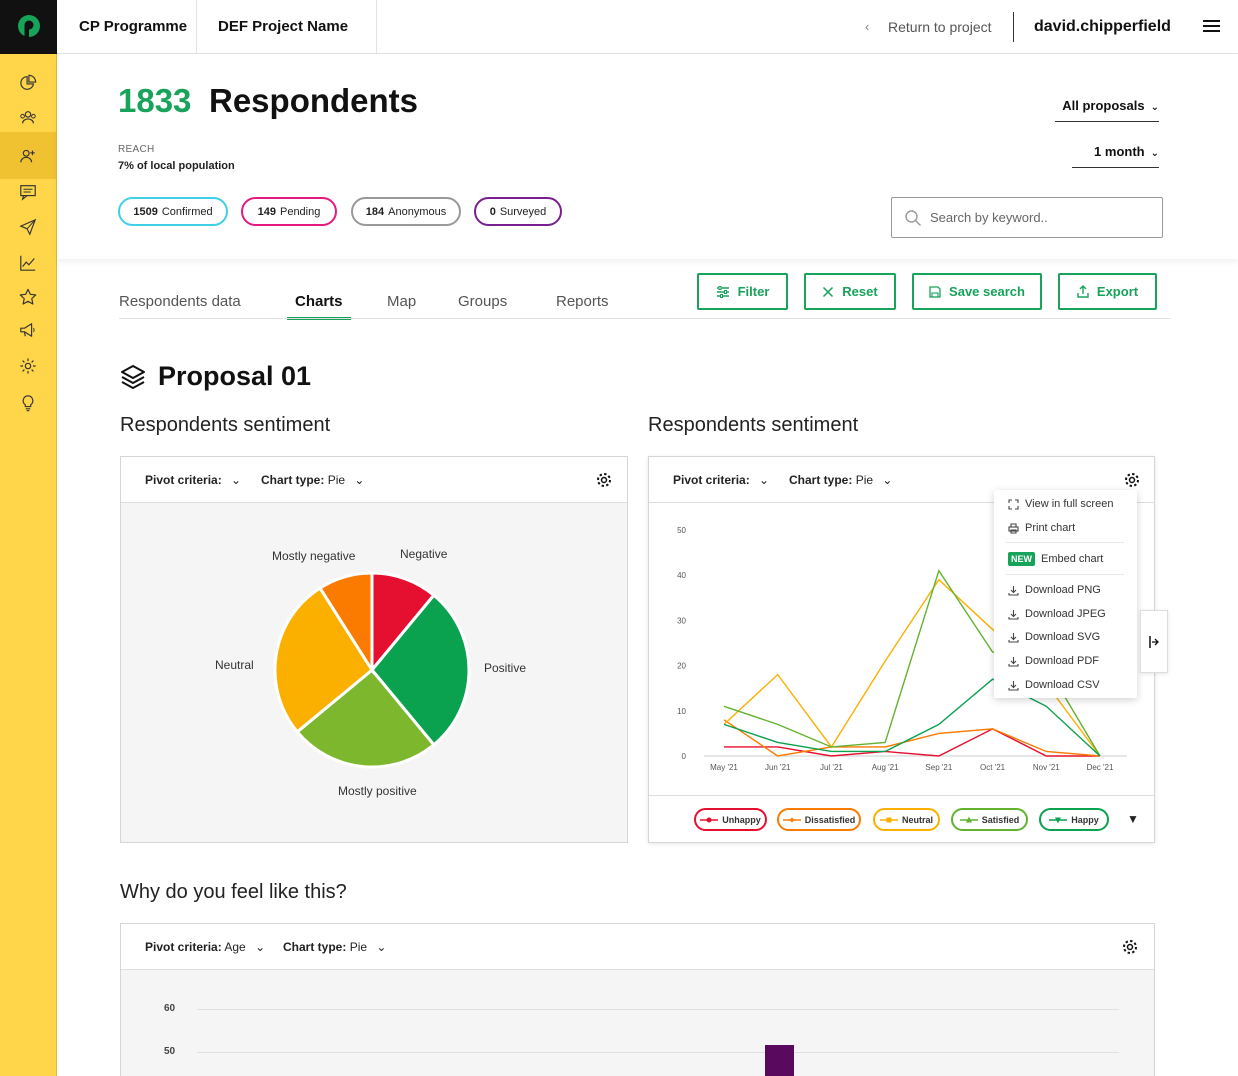 The image size is (1238, 1076). Describe the element at coordinates (828, 291) in the screenshot. I see `close-icon` at that location.